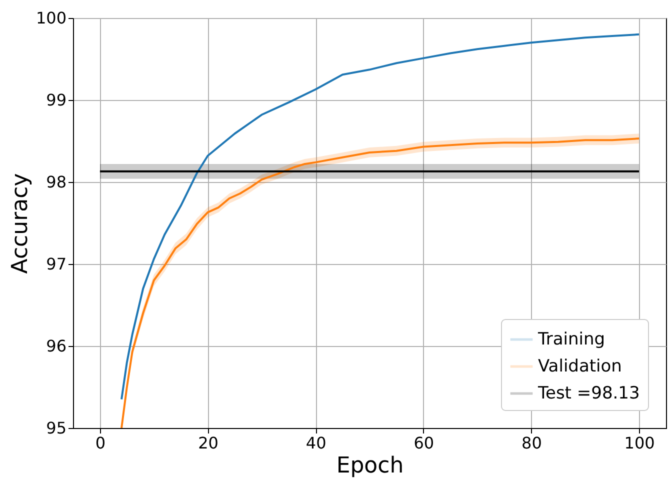  What do you see at coordinates (316, 443) in the screenshot?
I see `x-tick-label: 40` at bounding box center [316, 443].